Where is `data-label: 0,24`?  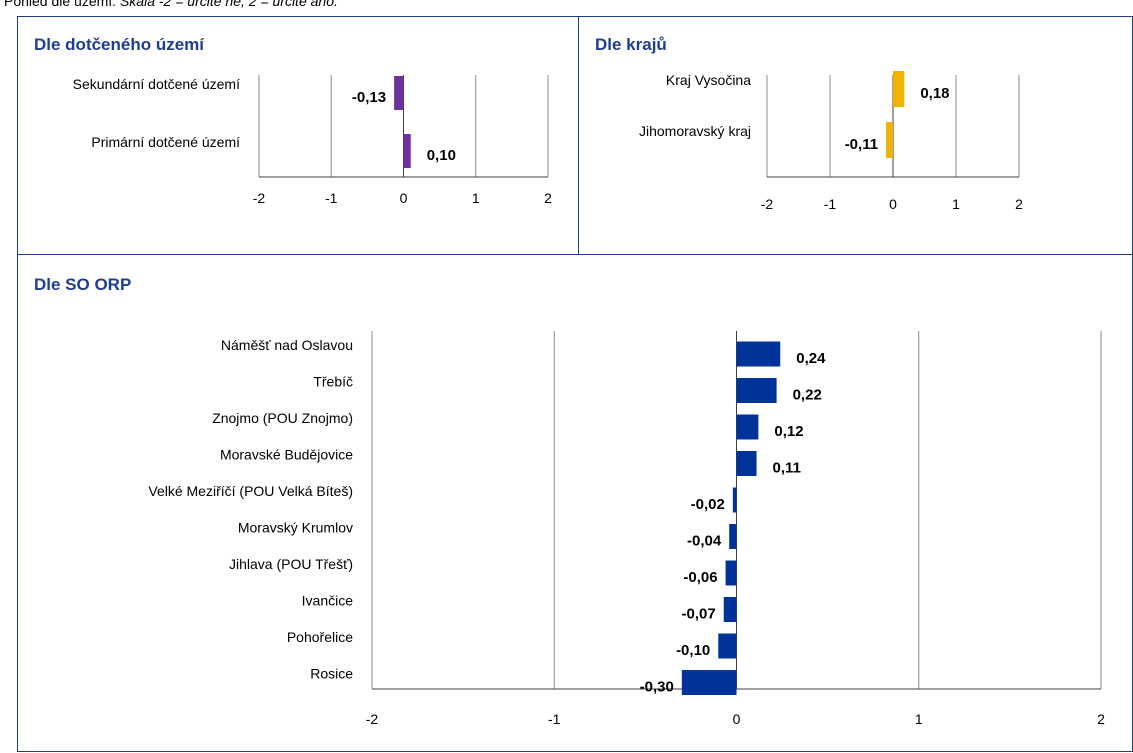 data-label: 0,24 is located at coordinates (811, 358).